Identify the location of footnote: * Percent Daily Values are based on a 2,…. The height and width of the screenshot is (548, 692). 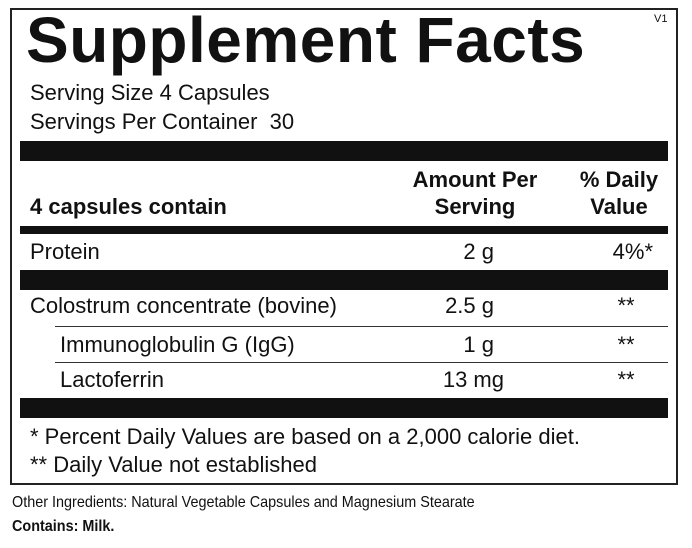
(305, 436).